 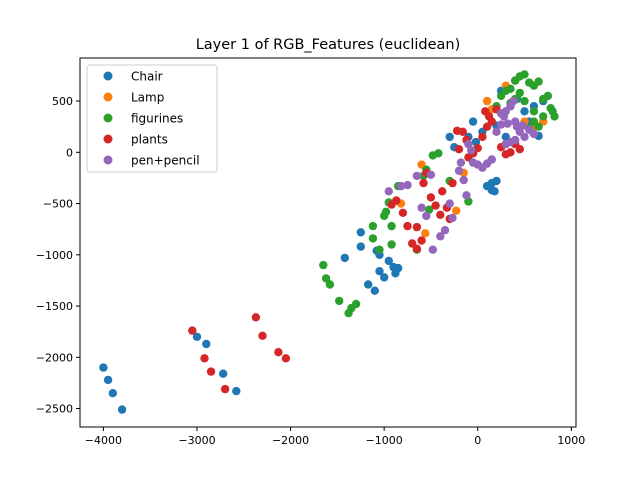 I want to click on y-tick-label: 500, so click(x=62, y=101).